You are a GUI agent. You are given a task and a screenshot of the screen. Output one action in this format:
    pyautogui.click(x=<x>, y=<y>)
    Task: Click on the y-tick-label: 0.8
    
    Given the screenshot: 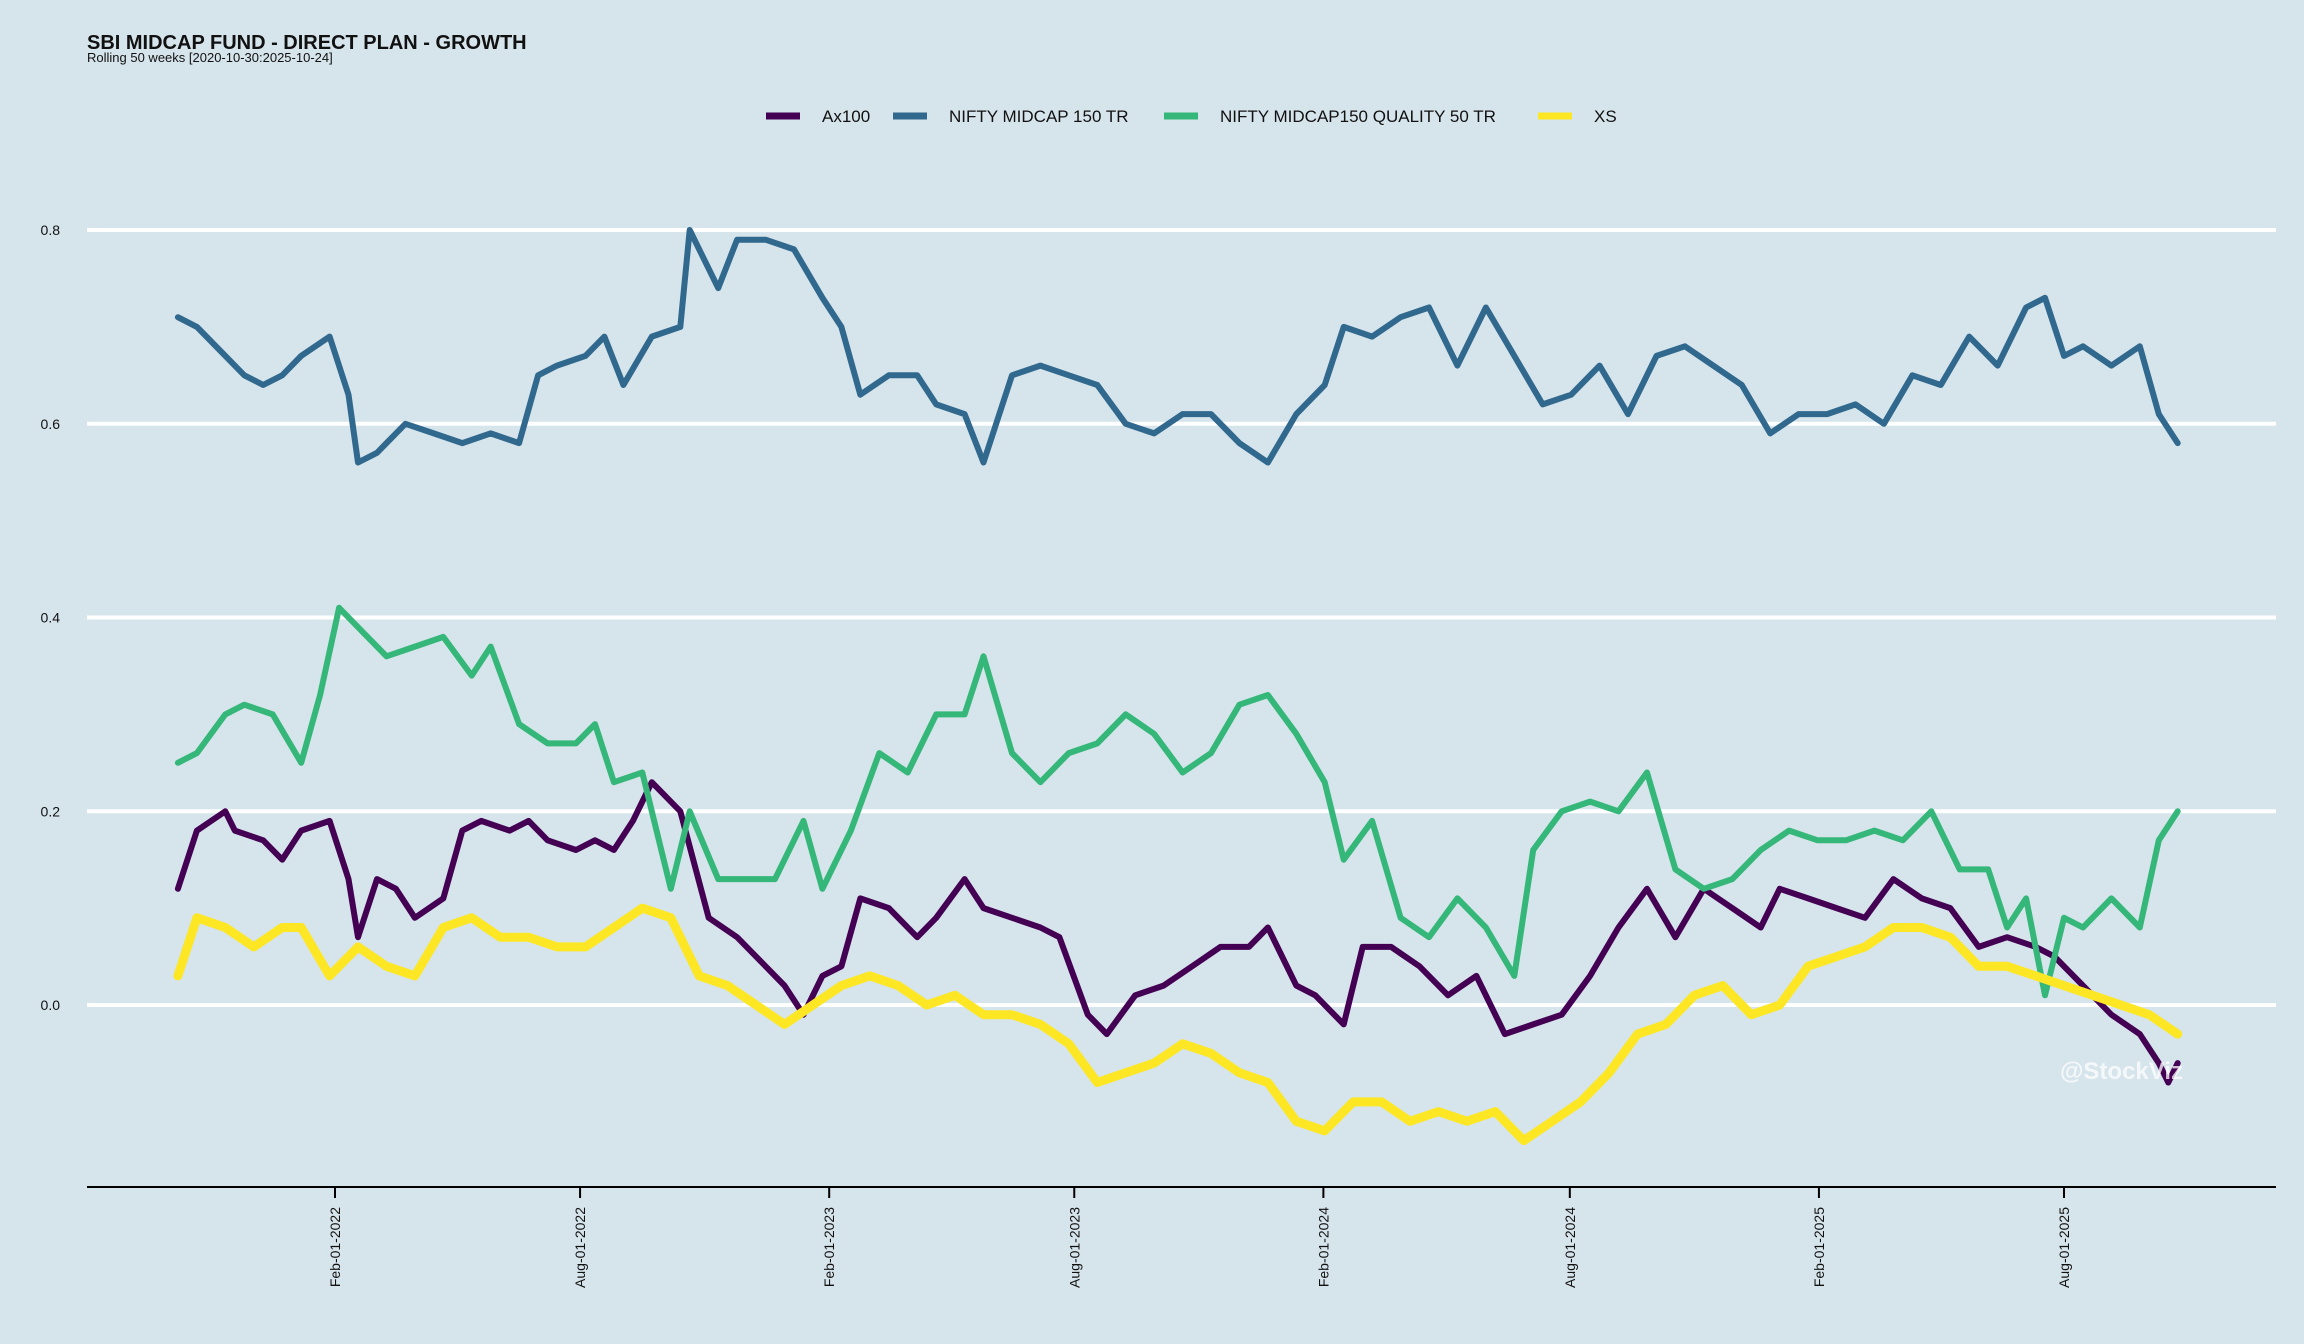 What is the action you would take?
    pyautogui.click(x=51, y=230)
    